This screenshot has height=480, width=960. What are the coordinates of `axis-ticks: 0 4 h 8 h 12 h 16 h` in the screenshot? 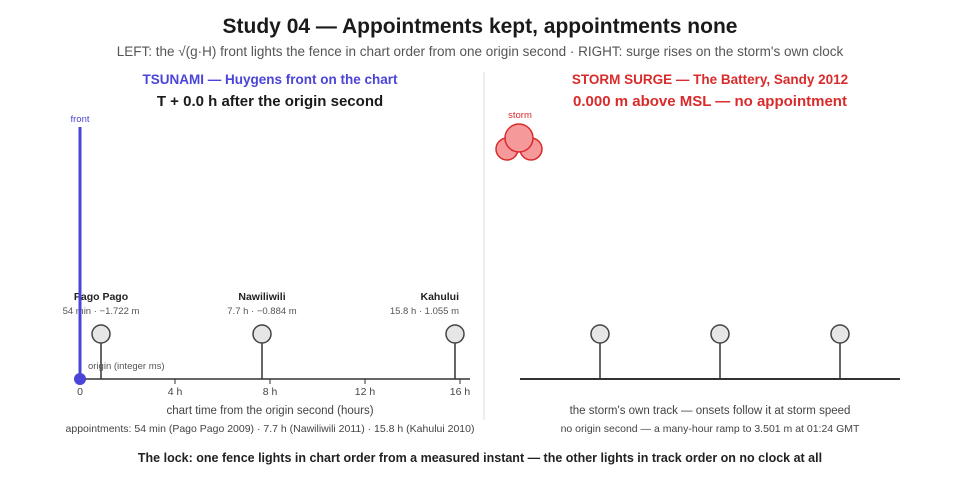 It's located at (273, 388).